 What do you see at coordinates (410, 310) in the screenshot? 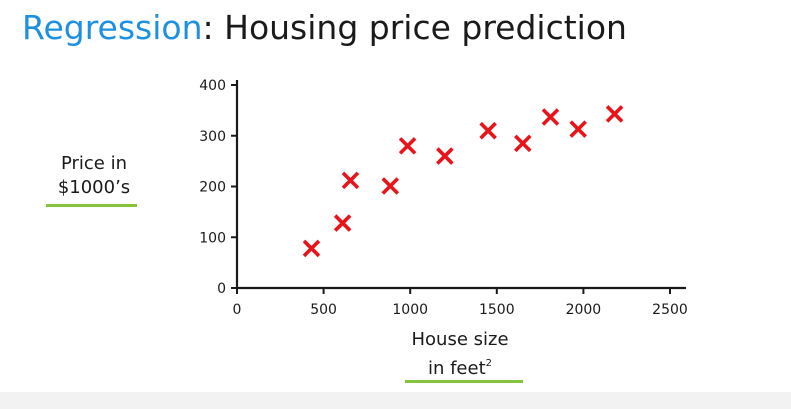
I see `x-tick-label: 1000` at bounding box center [410, 310].